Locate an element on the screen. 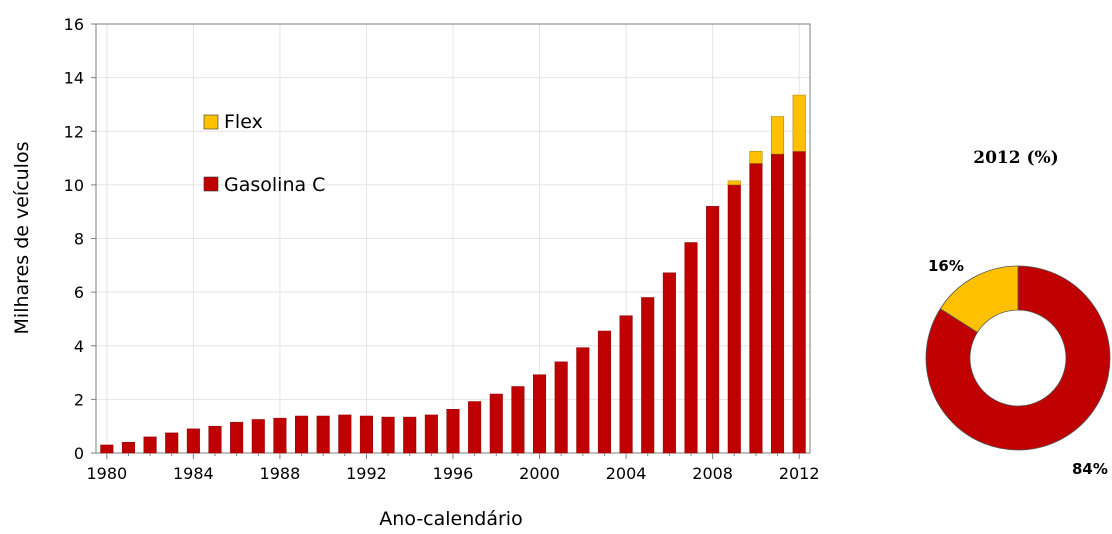  bar-gasolina-c-1990 is located at coordinates (323, 434).